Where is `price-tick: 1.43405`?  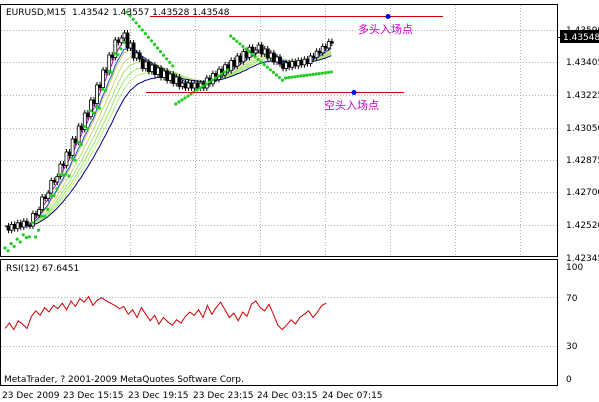
price-tick: 1.43405 is located at coordinates (582, 63).